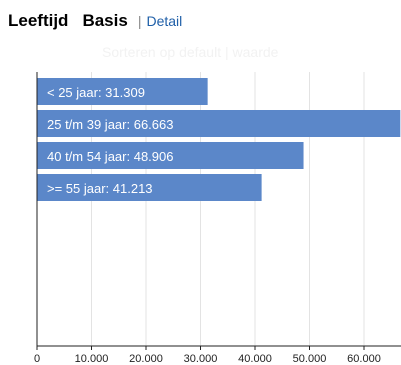 The image size is (401, 365). I want to click on x-tick-label: 30.000, so click(201, 359).